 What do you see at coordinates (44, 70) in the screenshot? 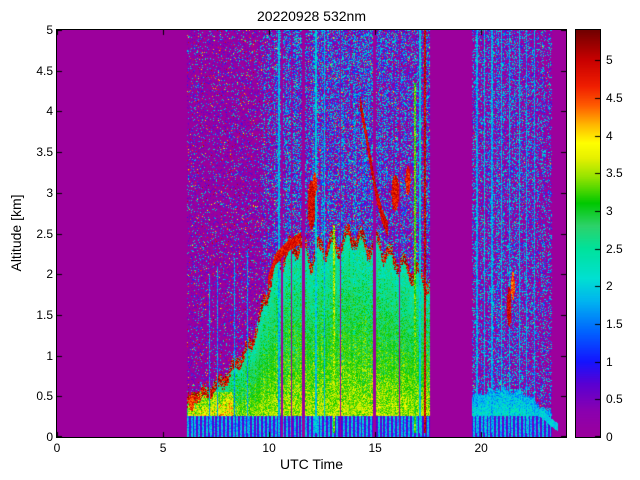
I see `y-tick-label: 4.5` at bounding box center [44, 70].